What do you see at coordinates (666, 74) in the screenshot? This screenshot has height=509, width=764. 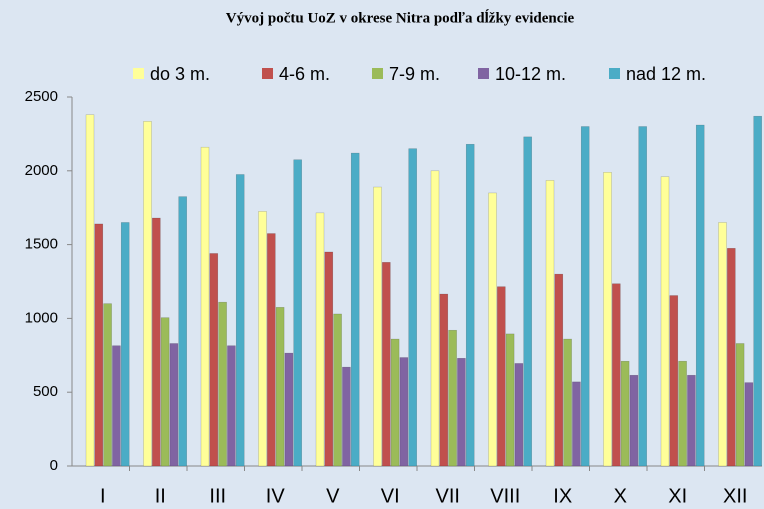 I see `legend-label: nad 12 m.` at bounding box center [666, 74].